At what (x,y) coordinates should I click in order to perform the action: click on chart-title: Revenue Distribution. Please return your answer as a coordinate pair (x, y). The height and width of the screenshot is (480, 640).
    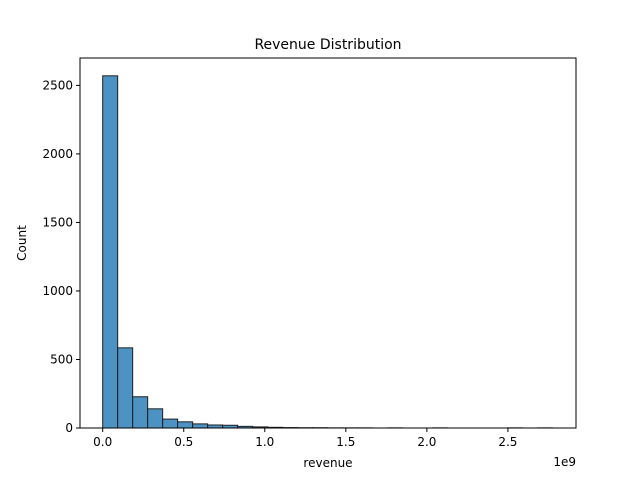
    Looking at the image, I should click on (327, 45).